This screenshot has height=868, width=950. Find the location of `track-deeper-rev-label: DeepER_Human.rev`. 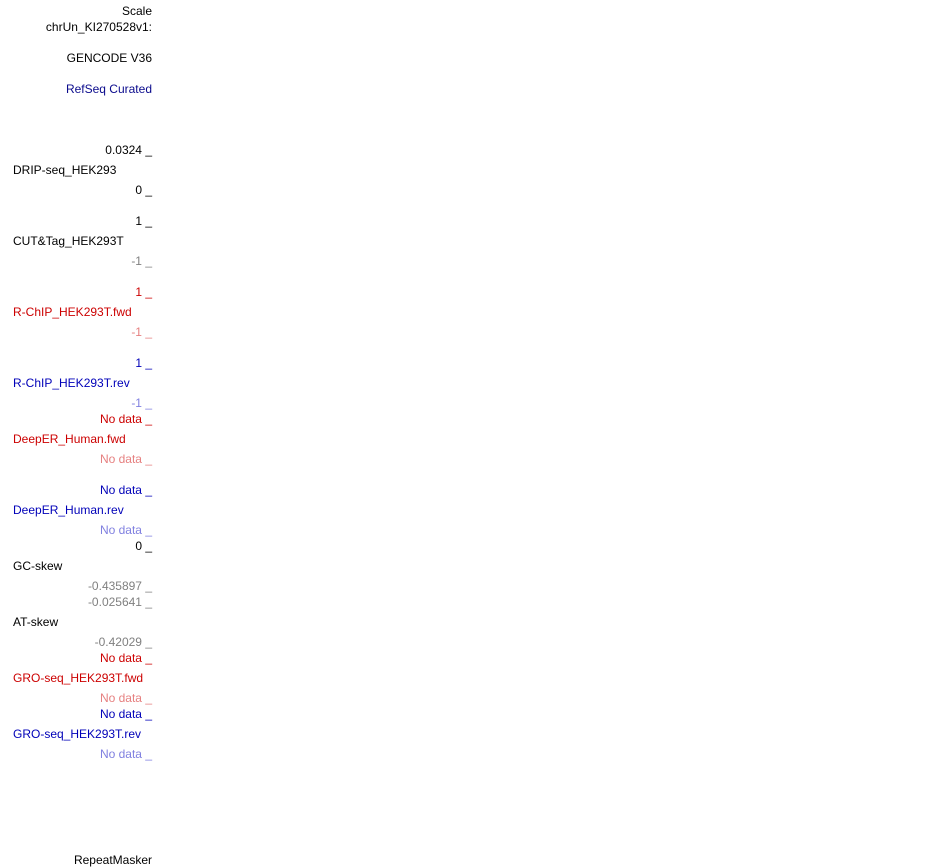

track-deeper-rev-label: DeepER_Human.rev is located at coordinates (68, 510).